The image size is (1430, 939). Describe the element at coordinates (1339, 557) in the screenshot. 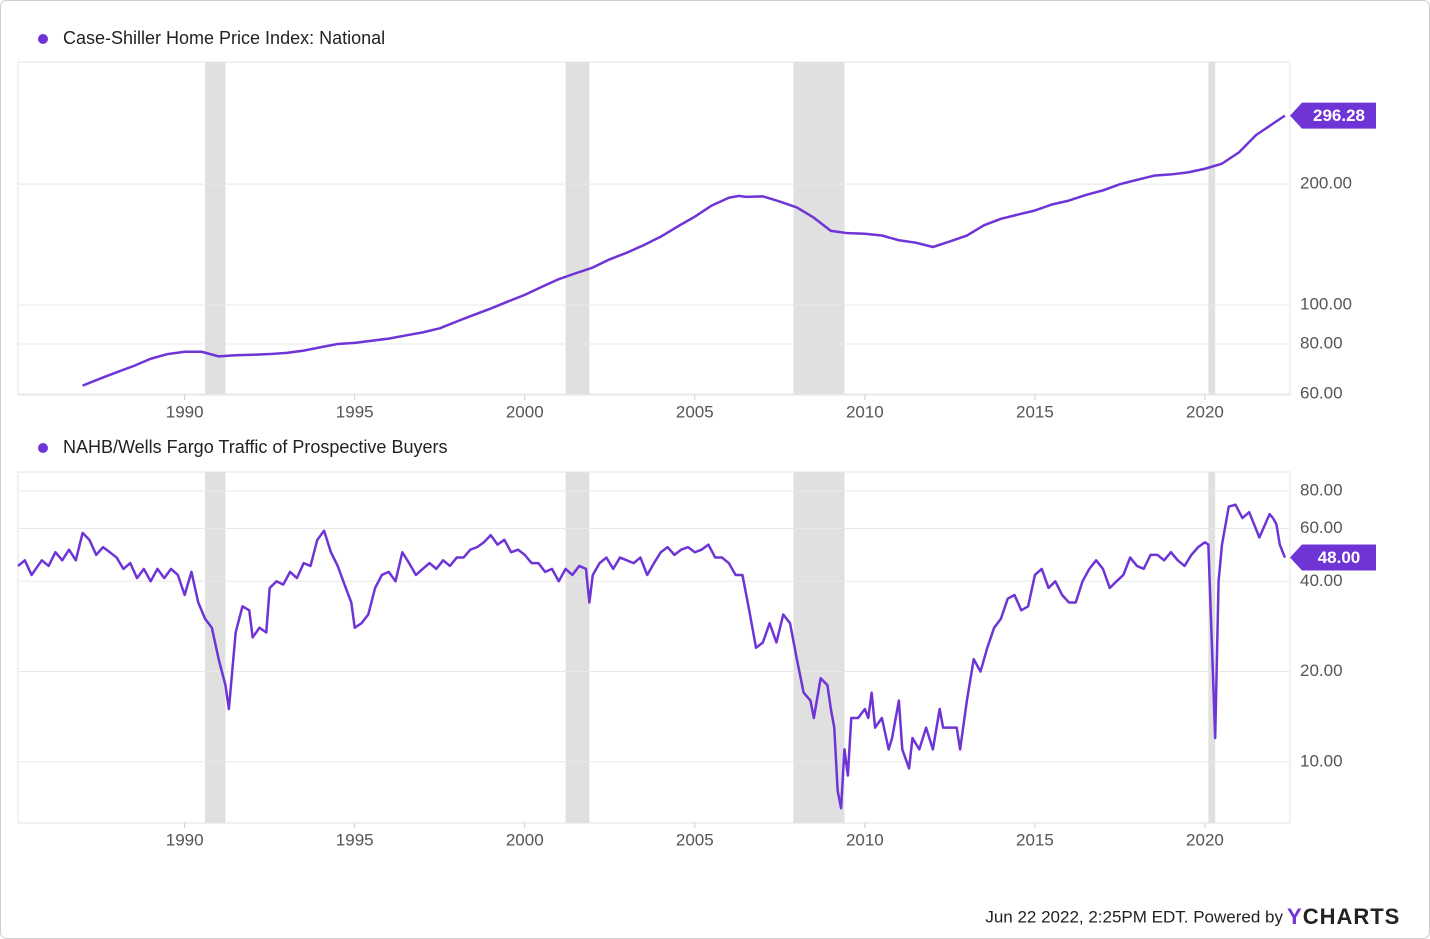

I see `value-tag-label: 48.00` at that location.